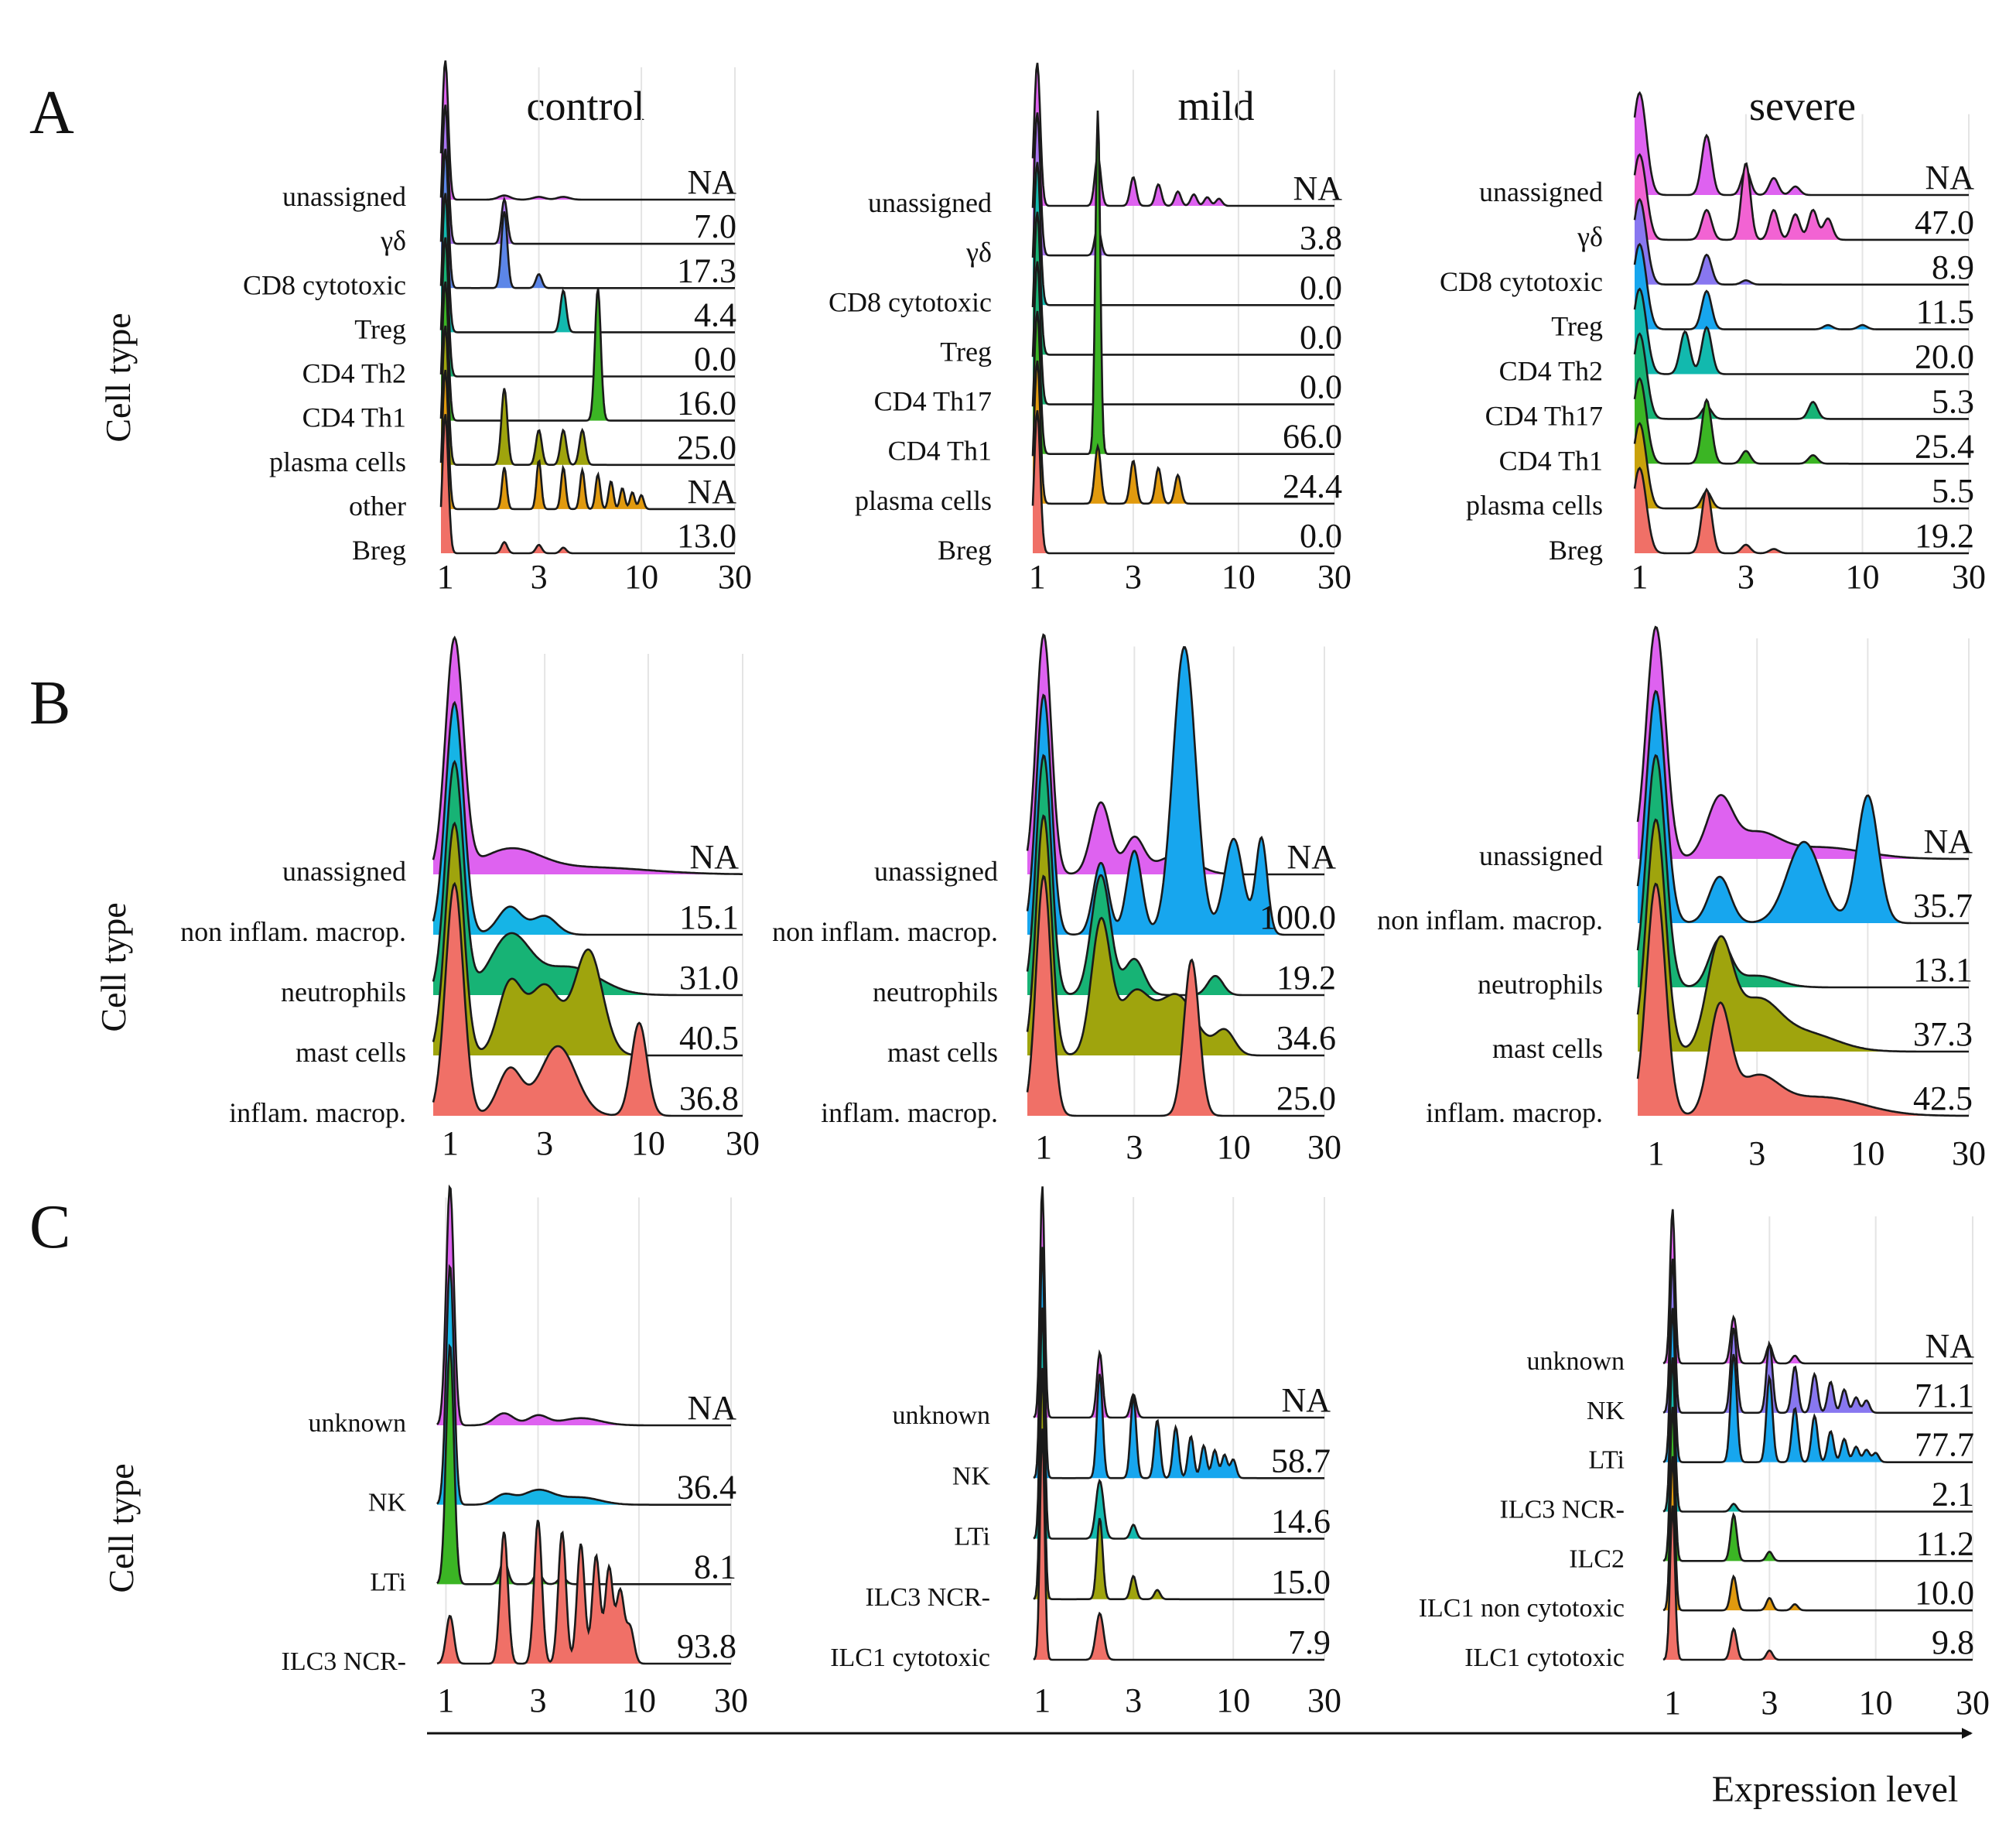  I want to click on column-title-control: control, so click(586, 106).